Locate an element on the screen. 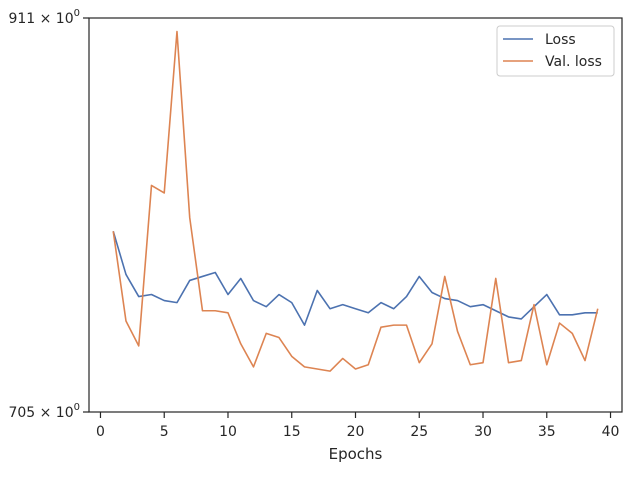 The width and height of the screenshot is (640, 480). x-tick-label: 0 is located at coordinates (100, 432).